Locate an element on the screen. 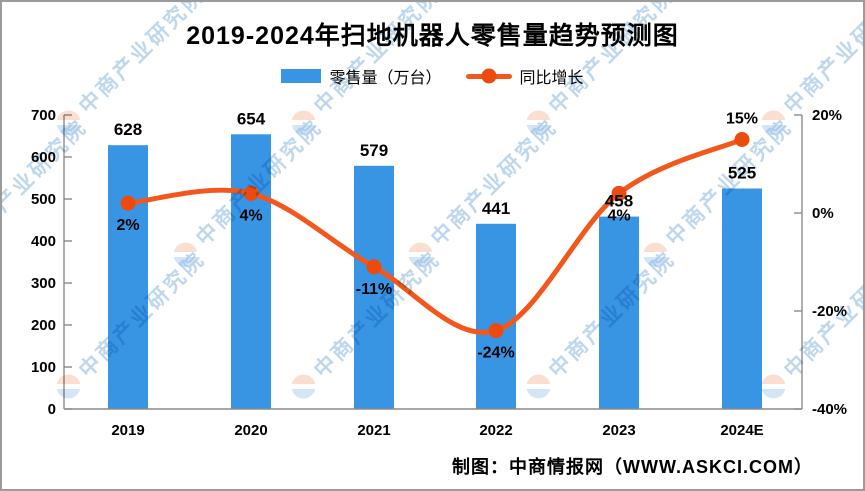 The height and width of the screenshot is (491, 865). legend-line-dot-icon is located at coordinates (488, 76).